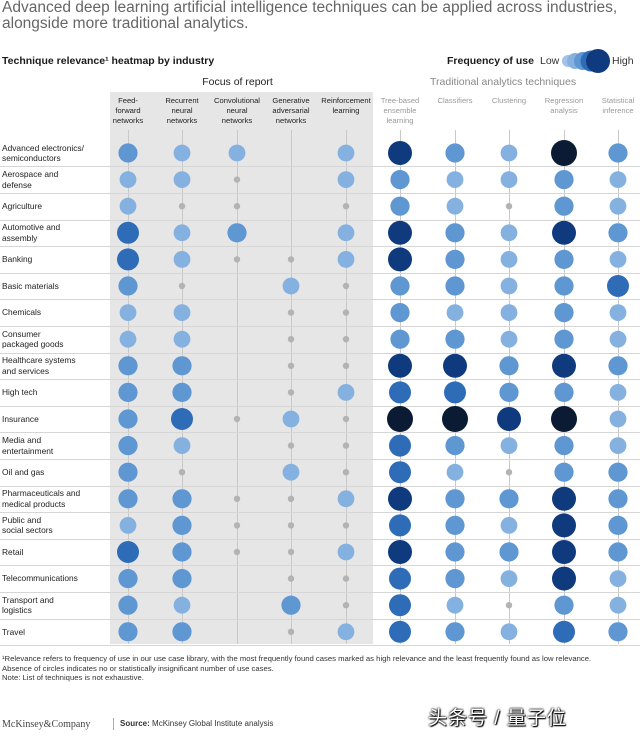 The width and height of the screenshot is (640, 741). I want to click on column-header-8: Regression analysis, so click(564, 105).